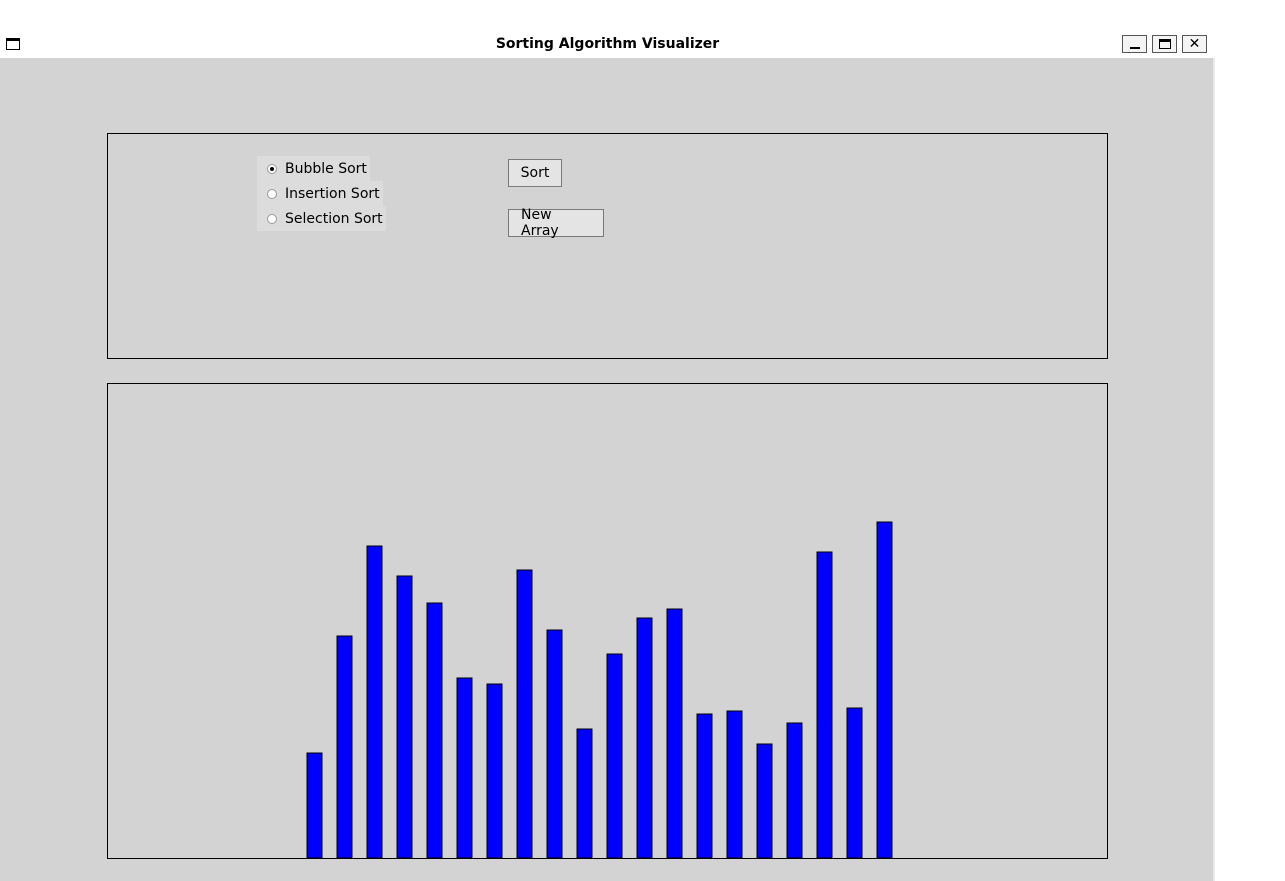  I want to click on radio-label-selection-sort: Selection Sort, so click(334, 218).